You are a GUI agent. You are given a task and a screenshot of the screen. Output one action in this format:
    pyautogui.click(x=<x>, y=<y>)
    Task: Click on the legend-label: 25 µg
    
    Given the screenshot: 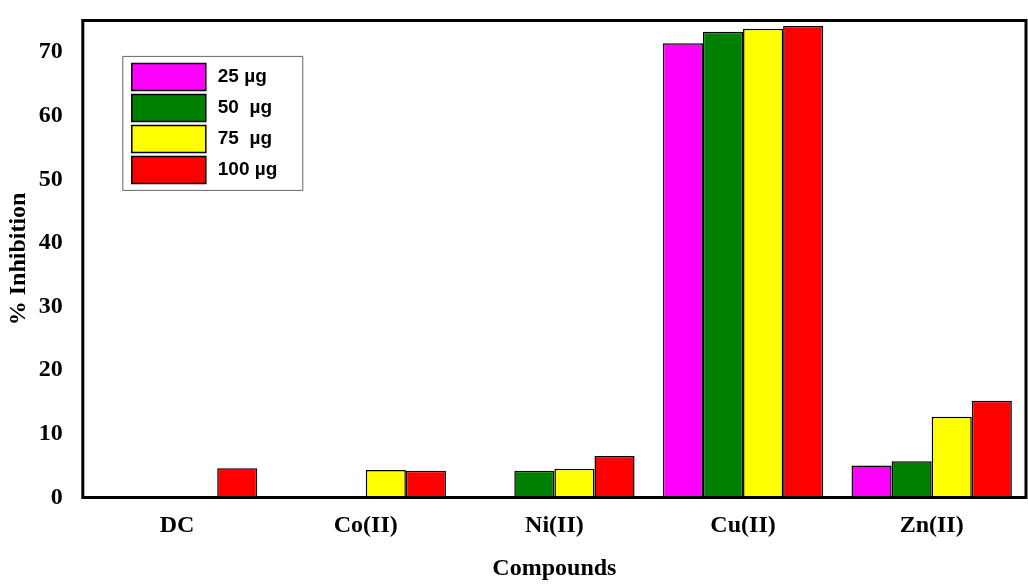 What is the action you would take?
    pyautogui.click(x=242, y=76)
    